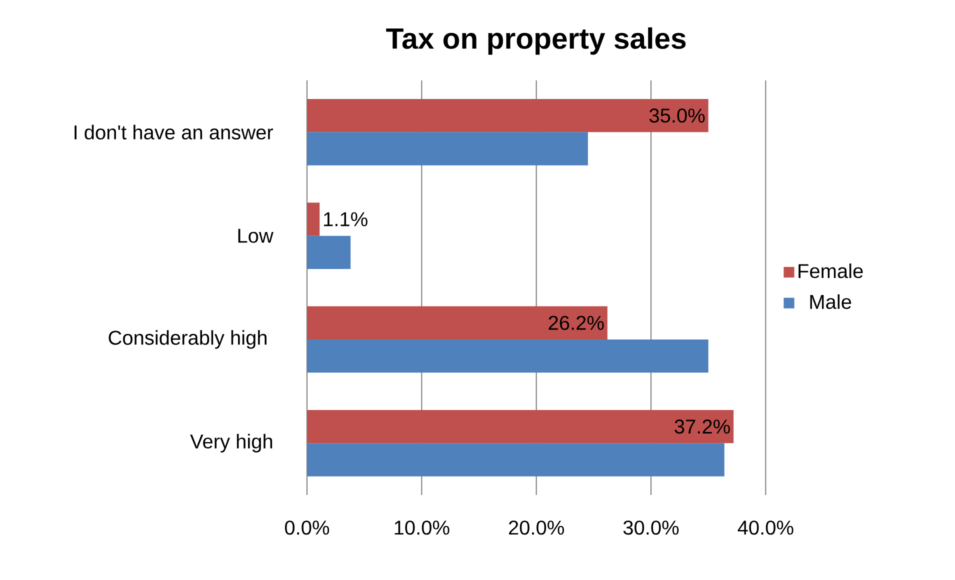 Image resolution: width=955 pixels, height=580 pixels. Describe the element at coordinates (422, 527) in the screenshot. I see `x-tick-label: 10.0%` at that location.